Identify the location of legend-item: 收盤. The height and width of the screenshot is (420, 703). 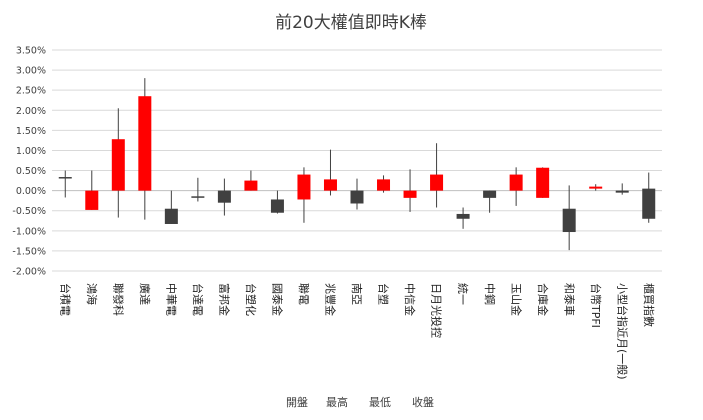
(423, 402).